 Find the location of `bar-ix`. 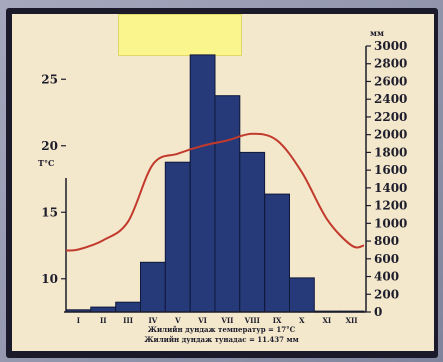

bar-ix is located at coordinates (277, 253).